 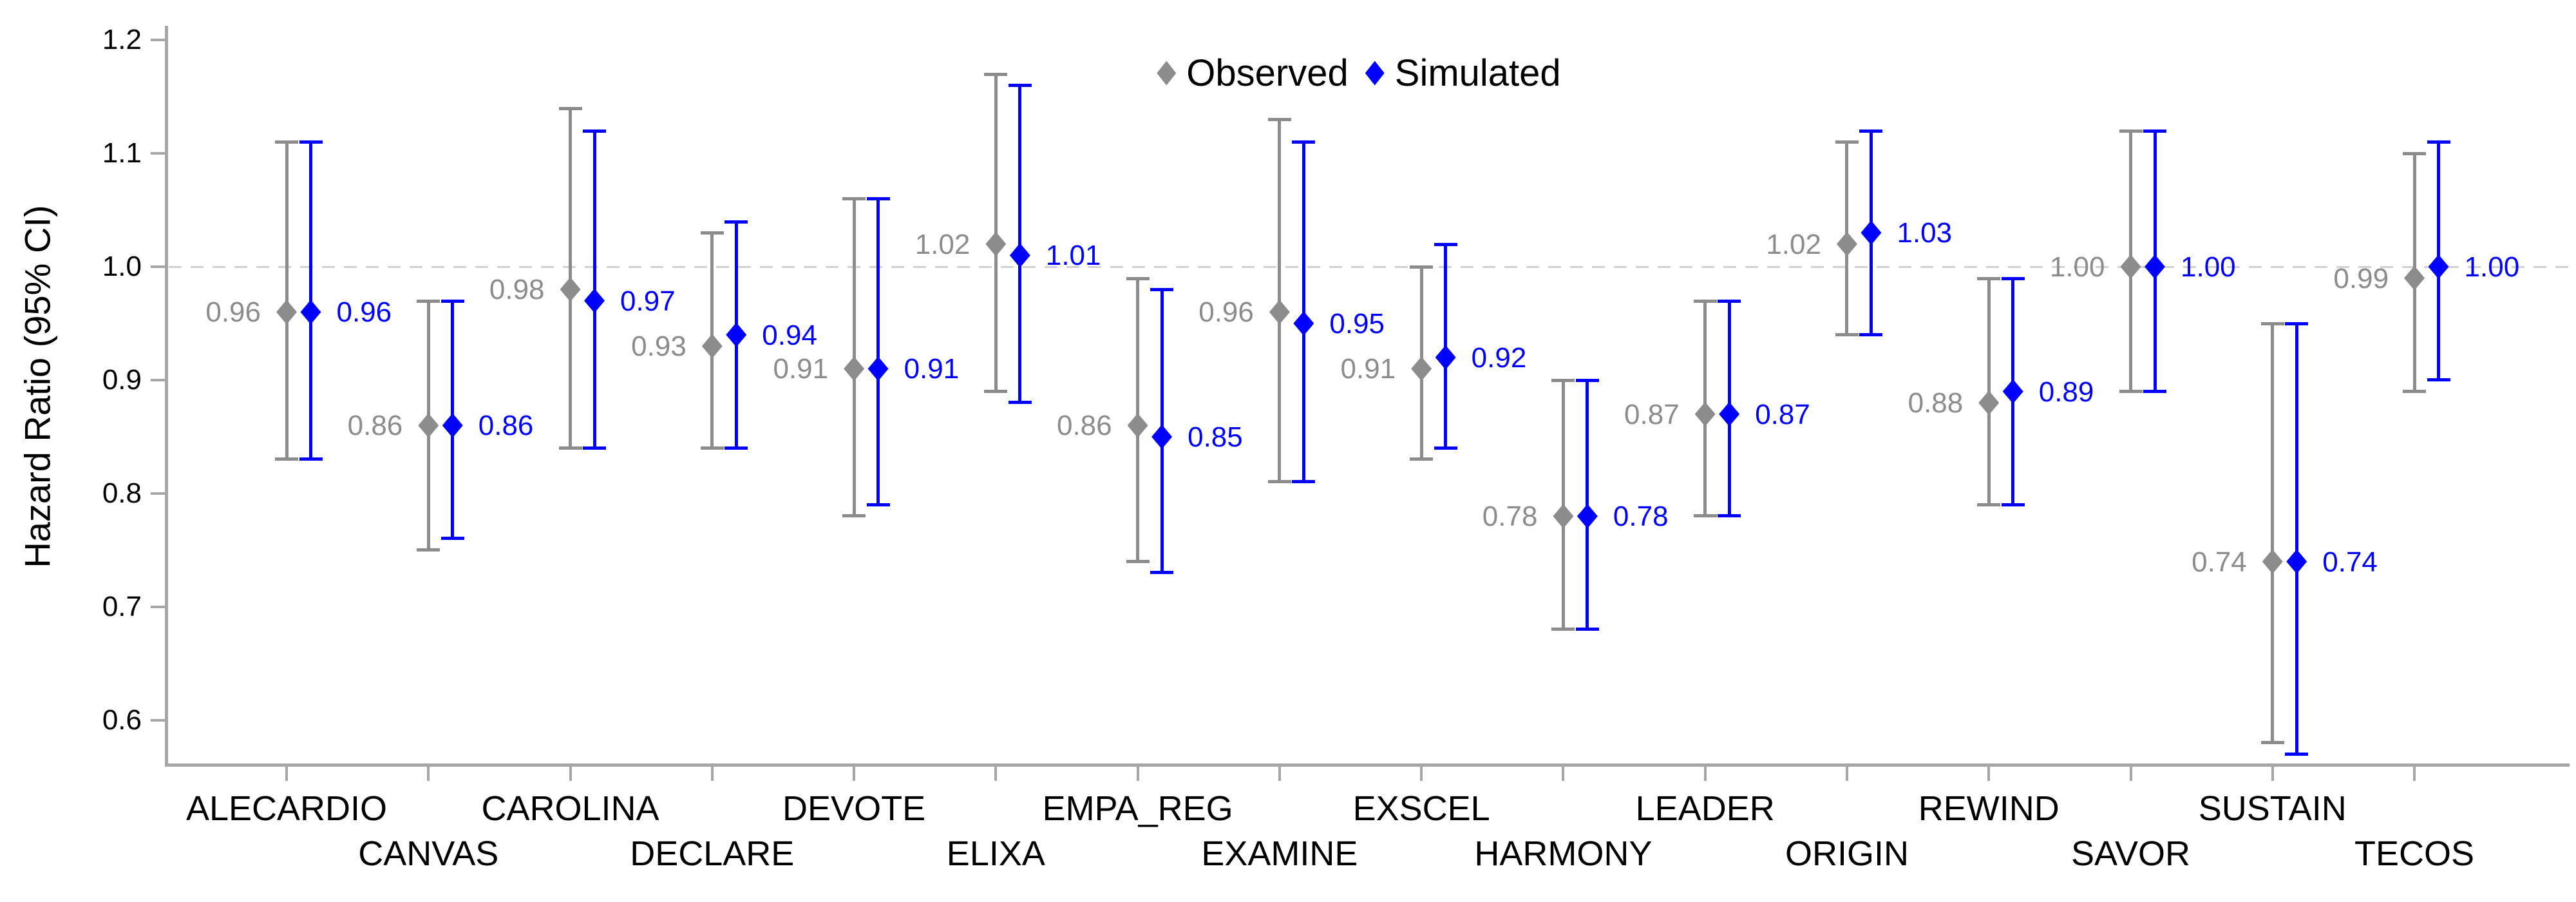 I want to click on x-axis-line, so click(x=1368, y=765).